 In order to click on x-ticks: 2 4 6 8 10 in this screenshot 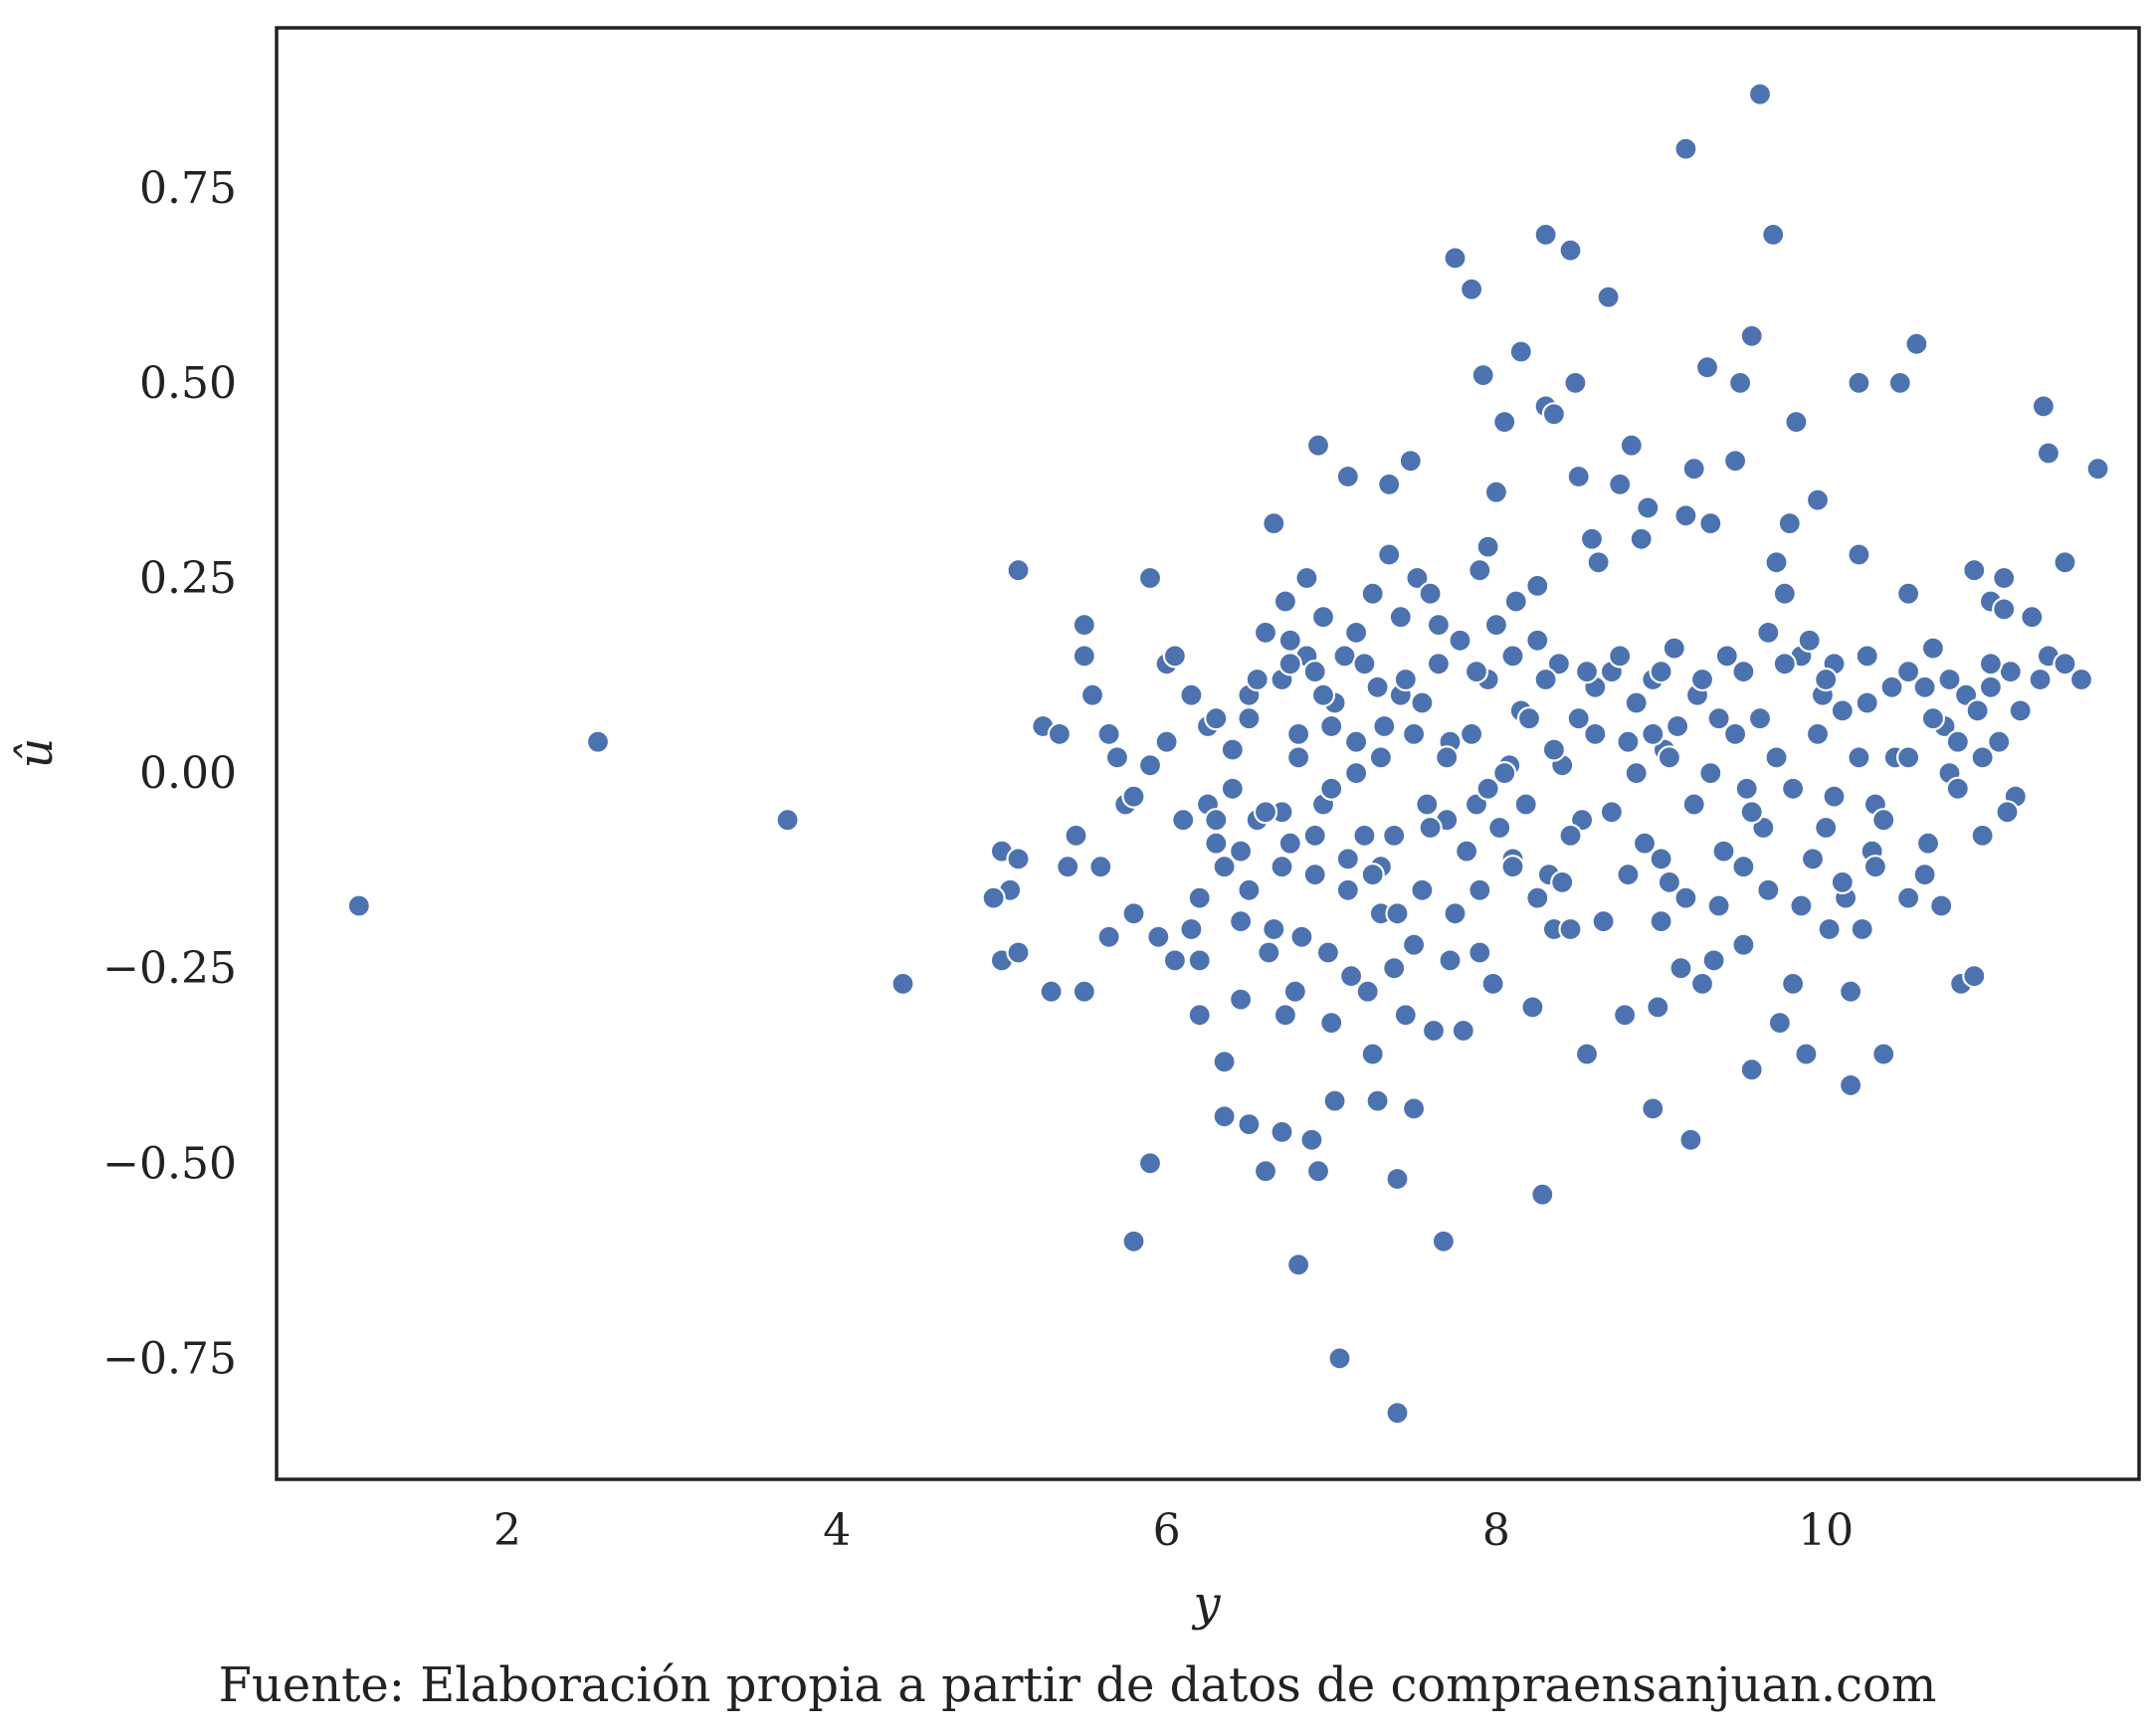, I will do `click(1173, 1531)`.